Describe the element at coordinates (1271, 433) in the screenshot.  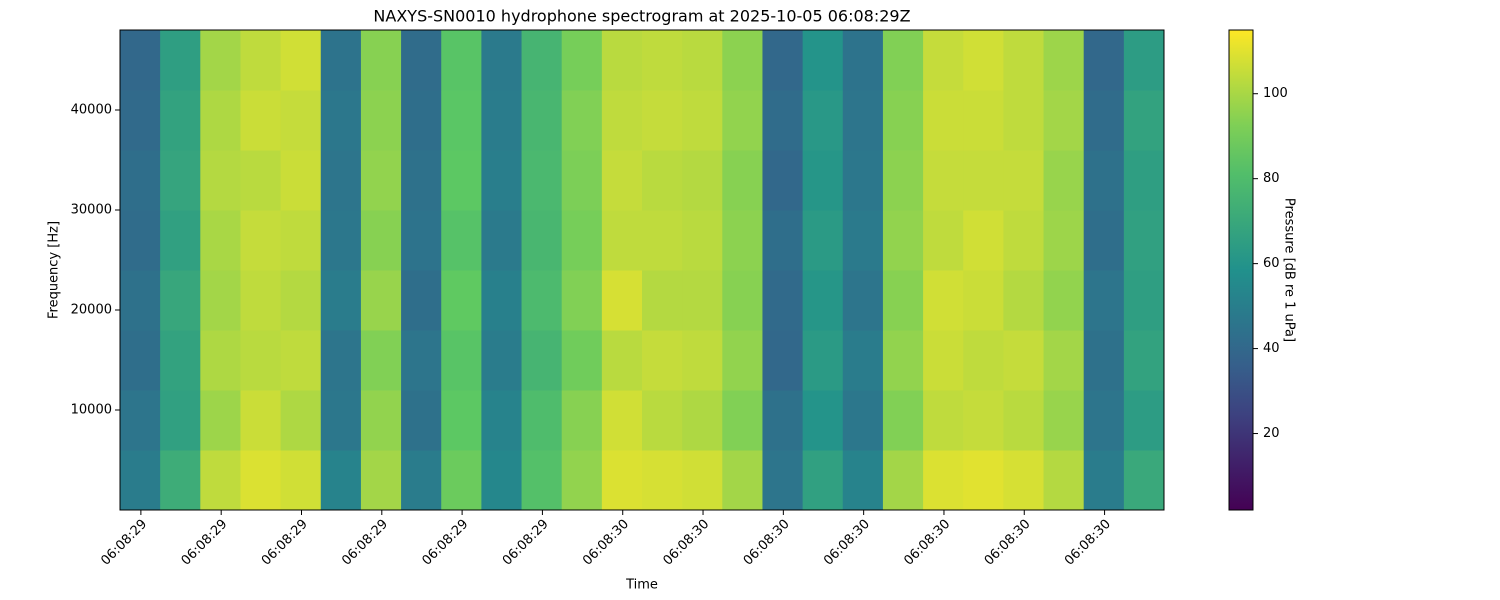
I see `colorbar-tick-label: 20` at that location.